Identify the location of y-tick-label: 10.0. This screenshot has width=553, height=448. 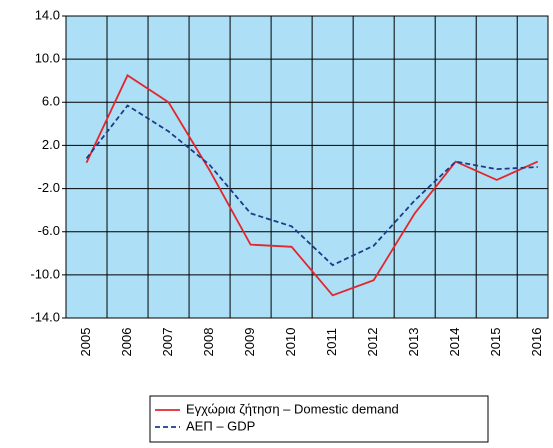
(47, 58).